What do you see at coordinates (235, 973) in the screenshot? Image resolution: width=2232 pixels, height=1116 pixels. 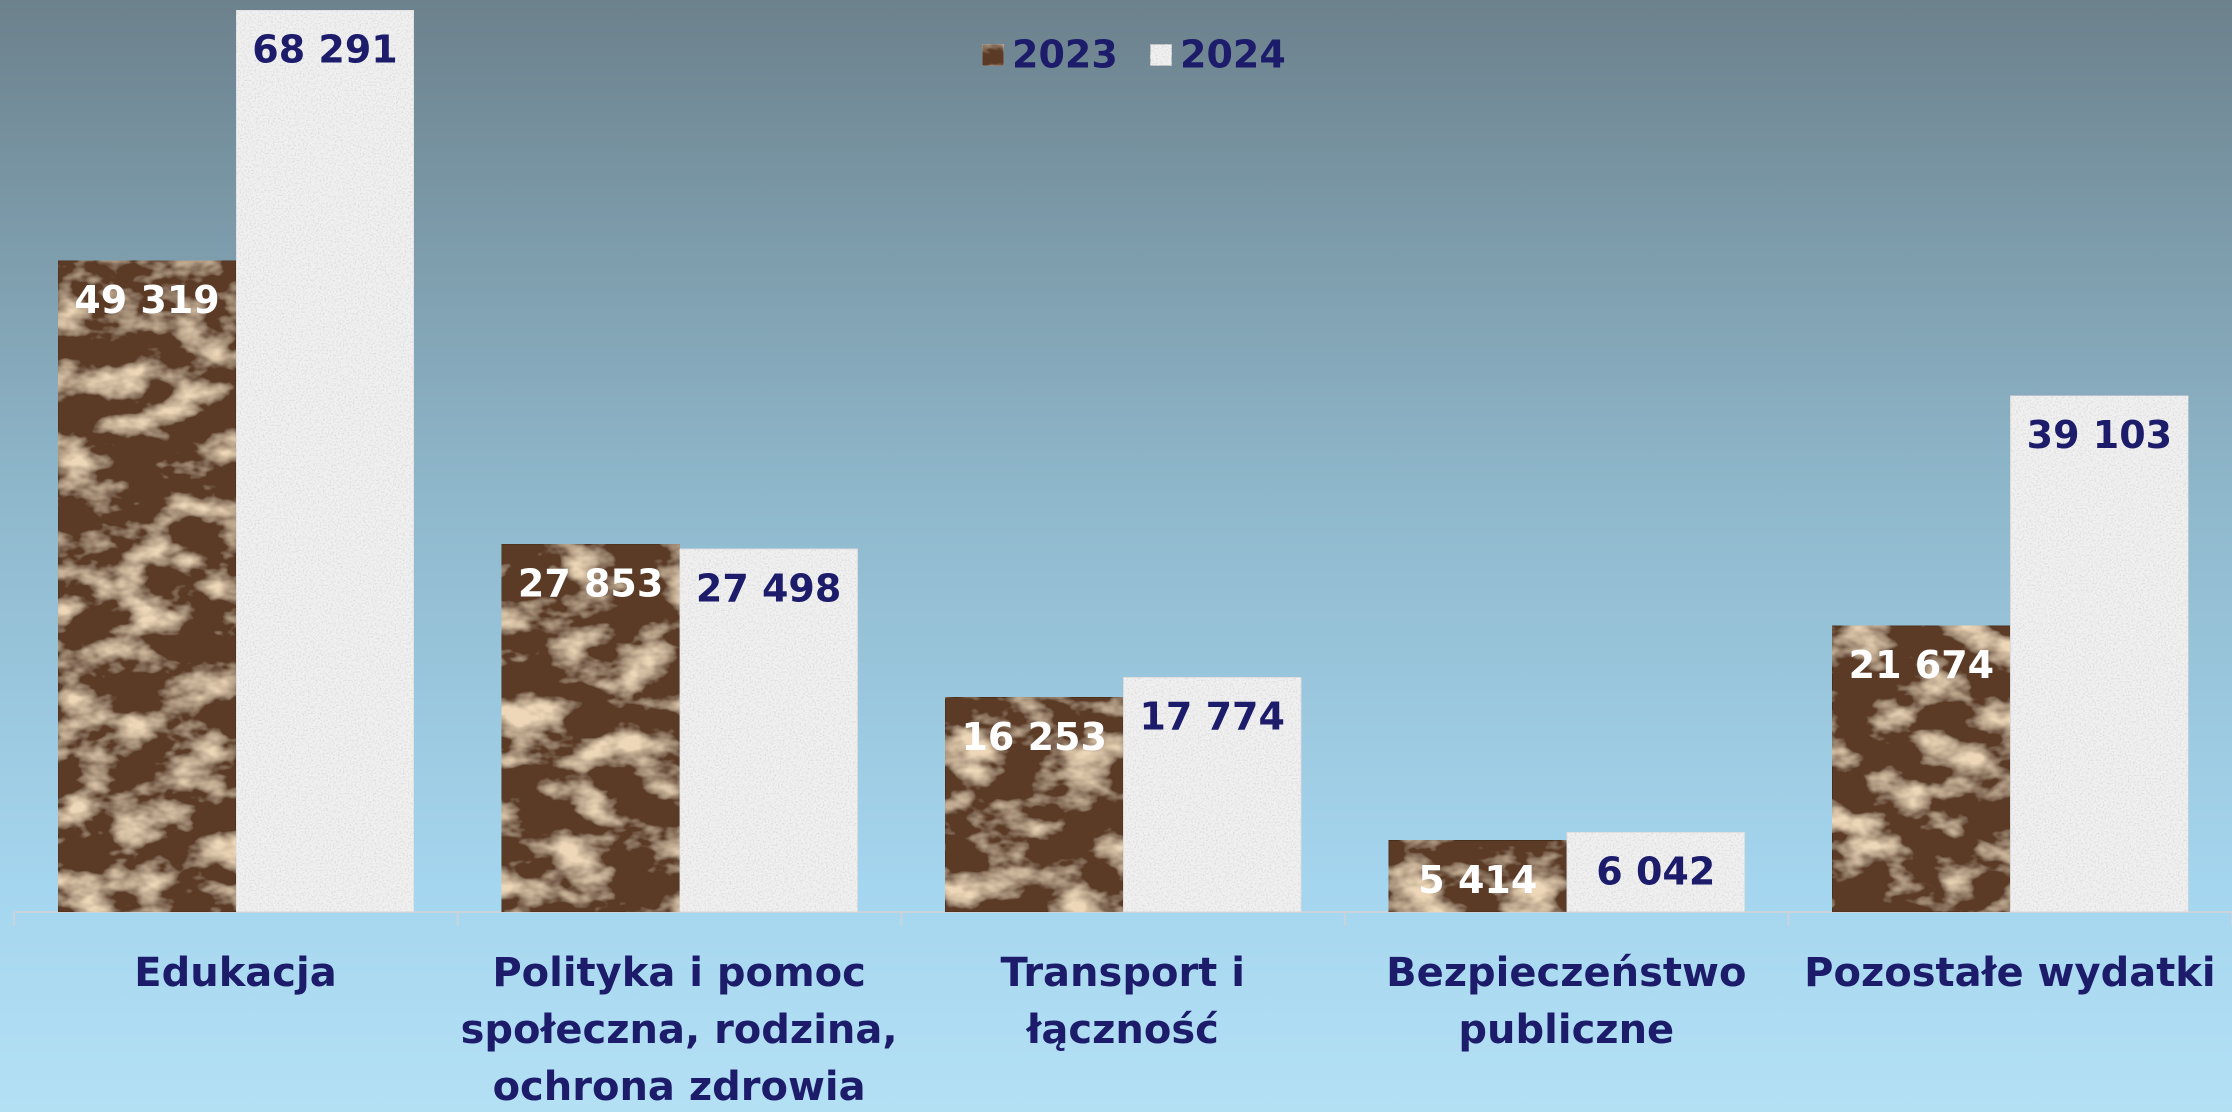 I see `x-tick-label: Edukacja` at bounding box center [235, 973].